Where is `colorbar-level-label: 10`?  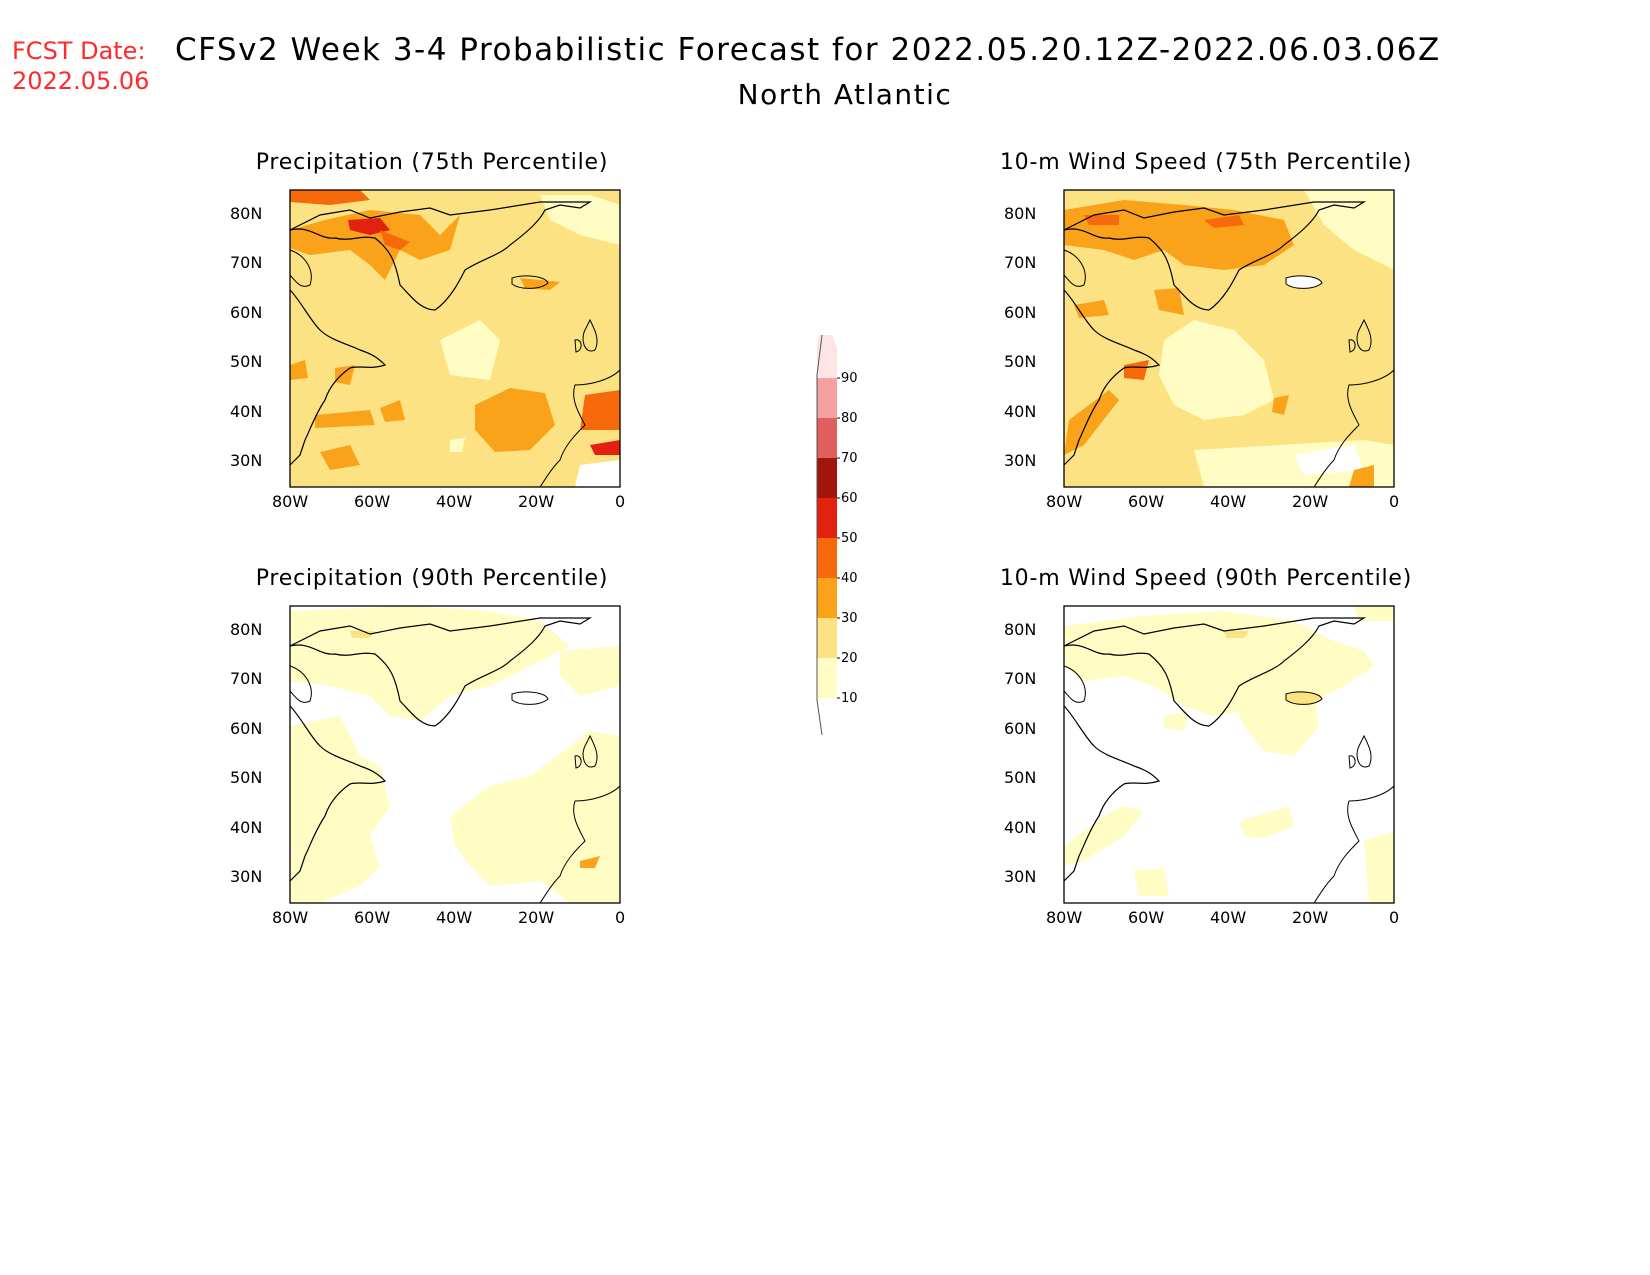 colorbar-level-label: 10 is located at coordinates (849, 698).